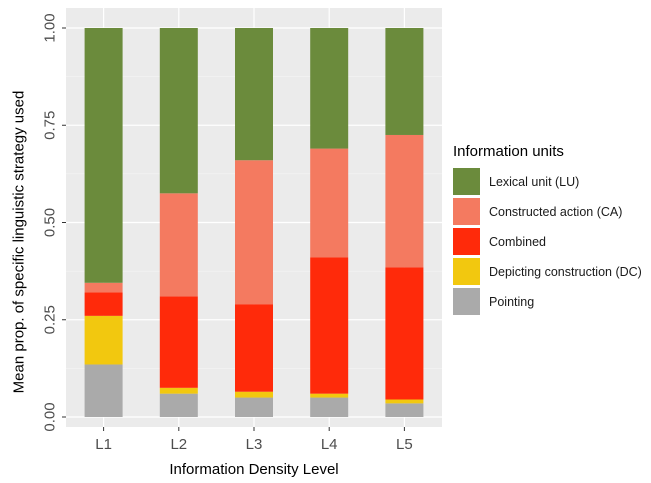  I want to click on legend-item-depicting-construction-dc: Depicting construction (DC), so click(547, 271).